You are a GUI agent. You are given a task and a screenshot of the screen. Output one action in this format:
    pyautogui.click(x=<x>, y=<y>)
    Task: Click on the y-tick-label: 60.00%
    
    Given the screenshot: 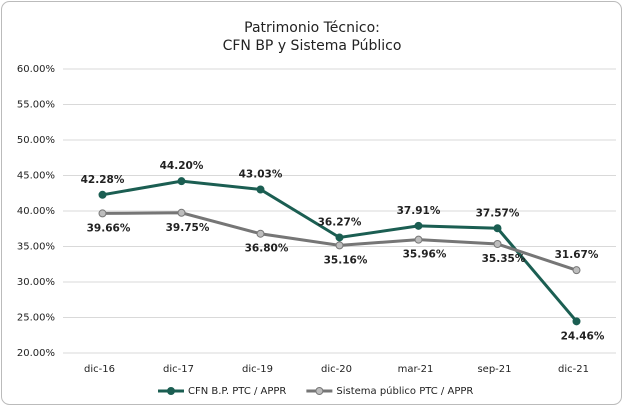 What is the action you would take?
    pyautogui.click(x=36, y=69)
    